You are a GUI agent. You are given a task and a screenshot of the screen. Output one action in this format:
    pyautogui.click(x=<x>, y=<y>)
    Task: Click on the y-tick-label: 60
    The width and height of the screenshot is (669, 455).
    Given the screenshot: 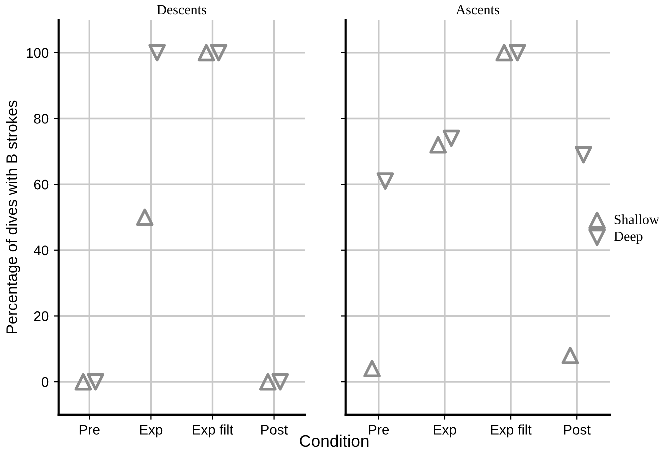 What is the action you would take?
    pyautogui.click(x=41, y=185)
    